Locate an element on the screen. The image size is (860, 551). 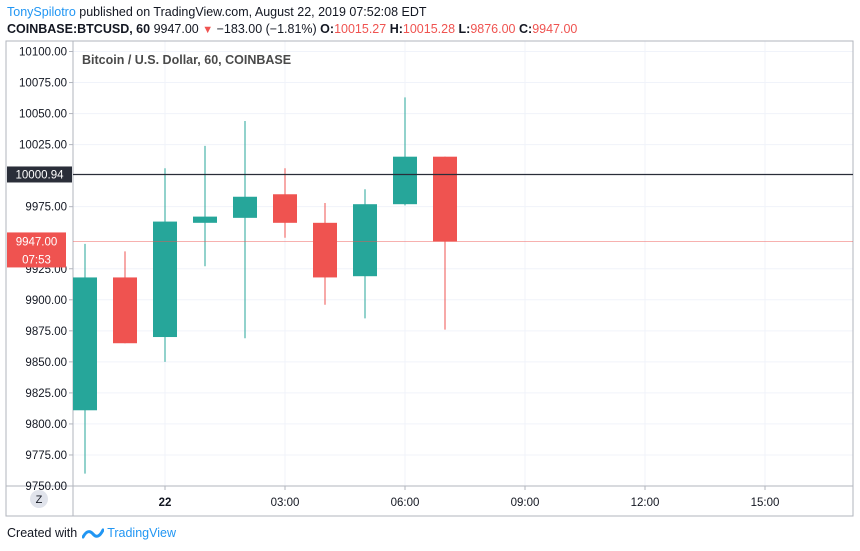
open-label: O: is located at coordinates (327, 29).